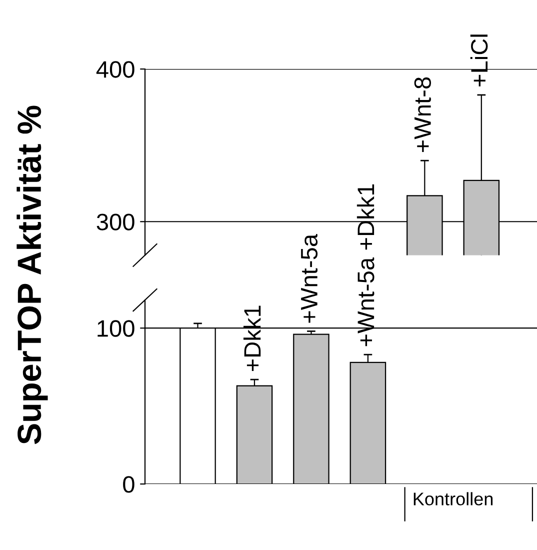 The height and width of the screenshot is (550, 537). Describe the element at coordinates (252, 339) in the screenshot. I see `x-tick-label: +Dkk1` at that location.